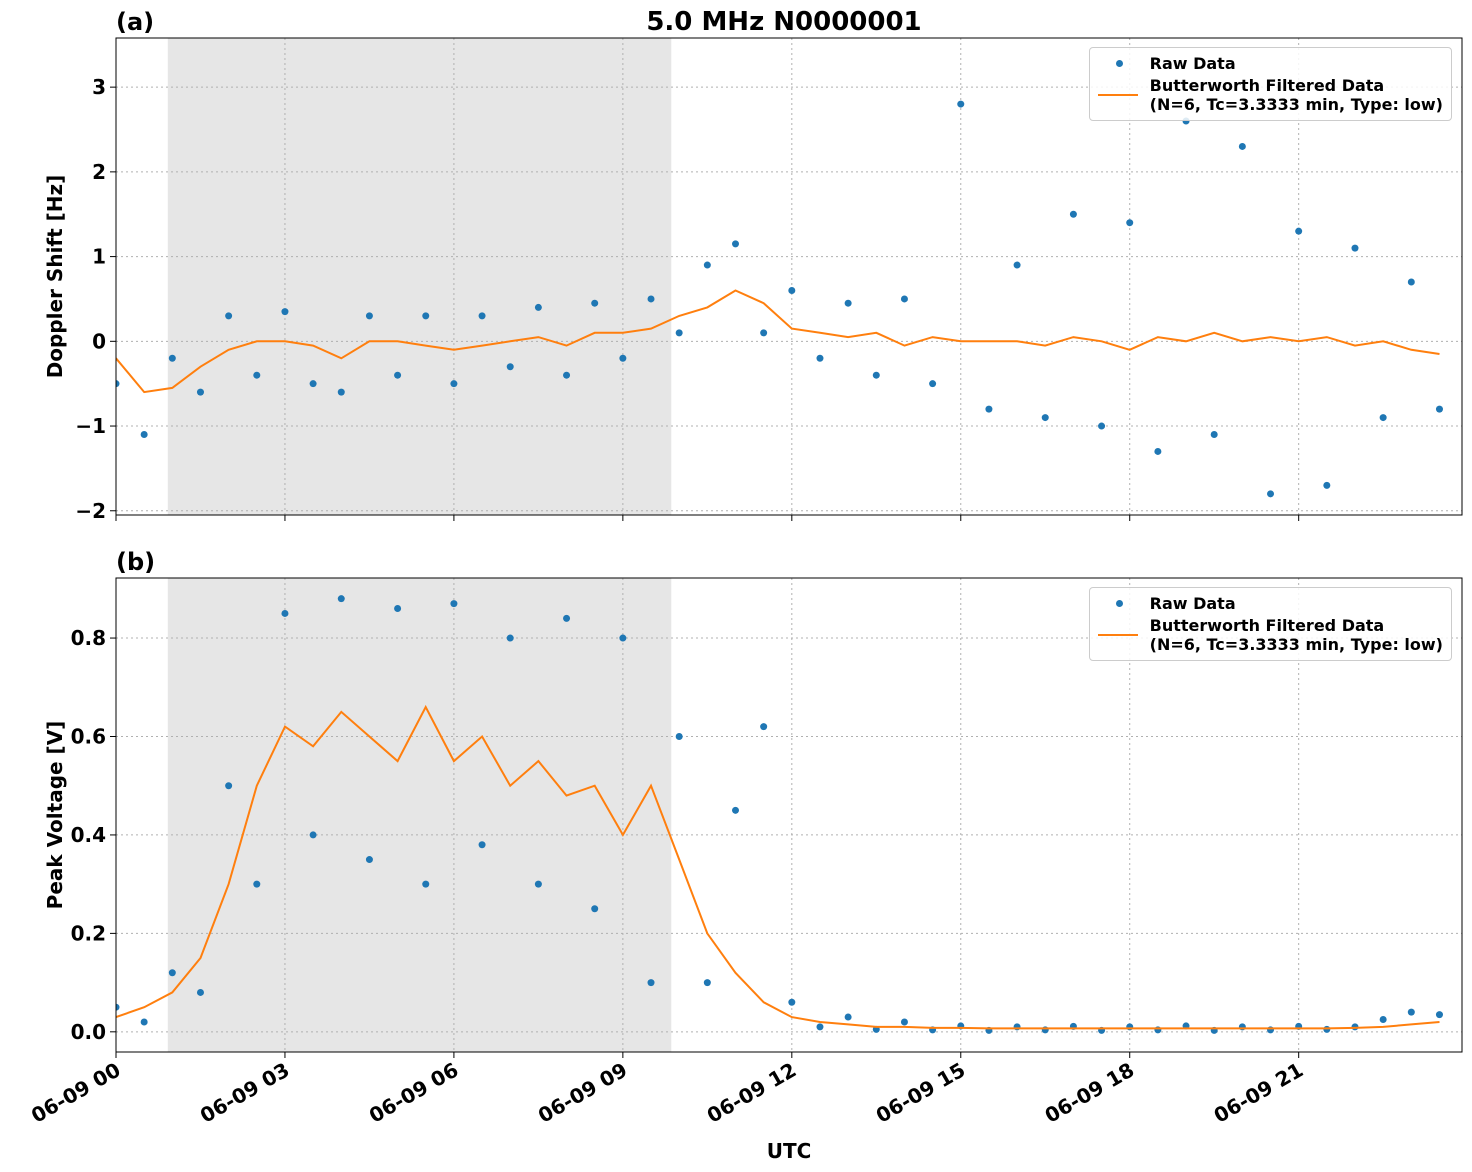 This screenshot has height=1172, width=1472. Describe the element at coordinates (88, 835) in the screenshot. I see `y-tick-label: 0.4` at that location.